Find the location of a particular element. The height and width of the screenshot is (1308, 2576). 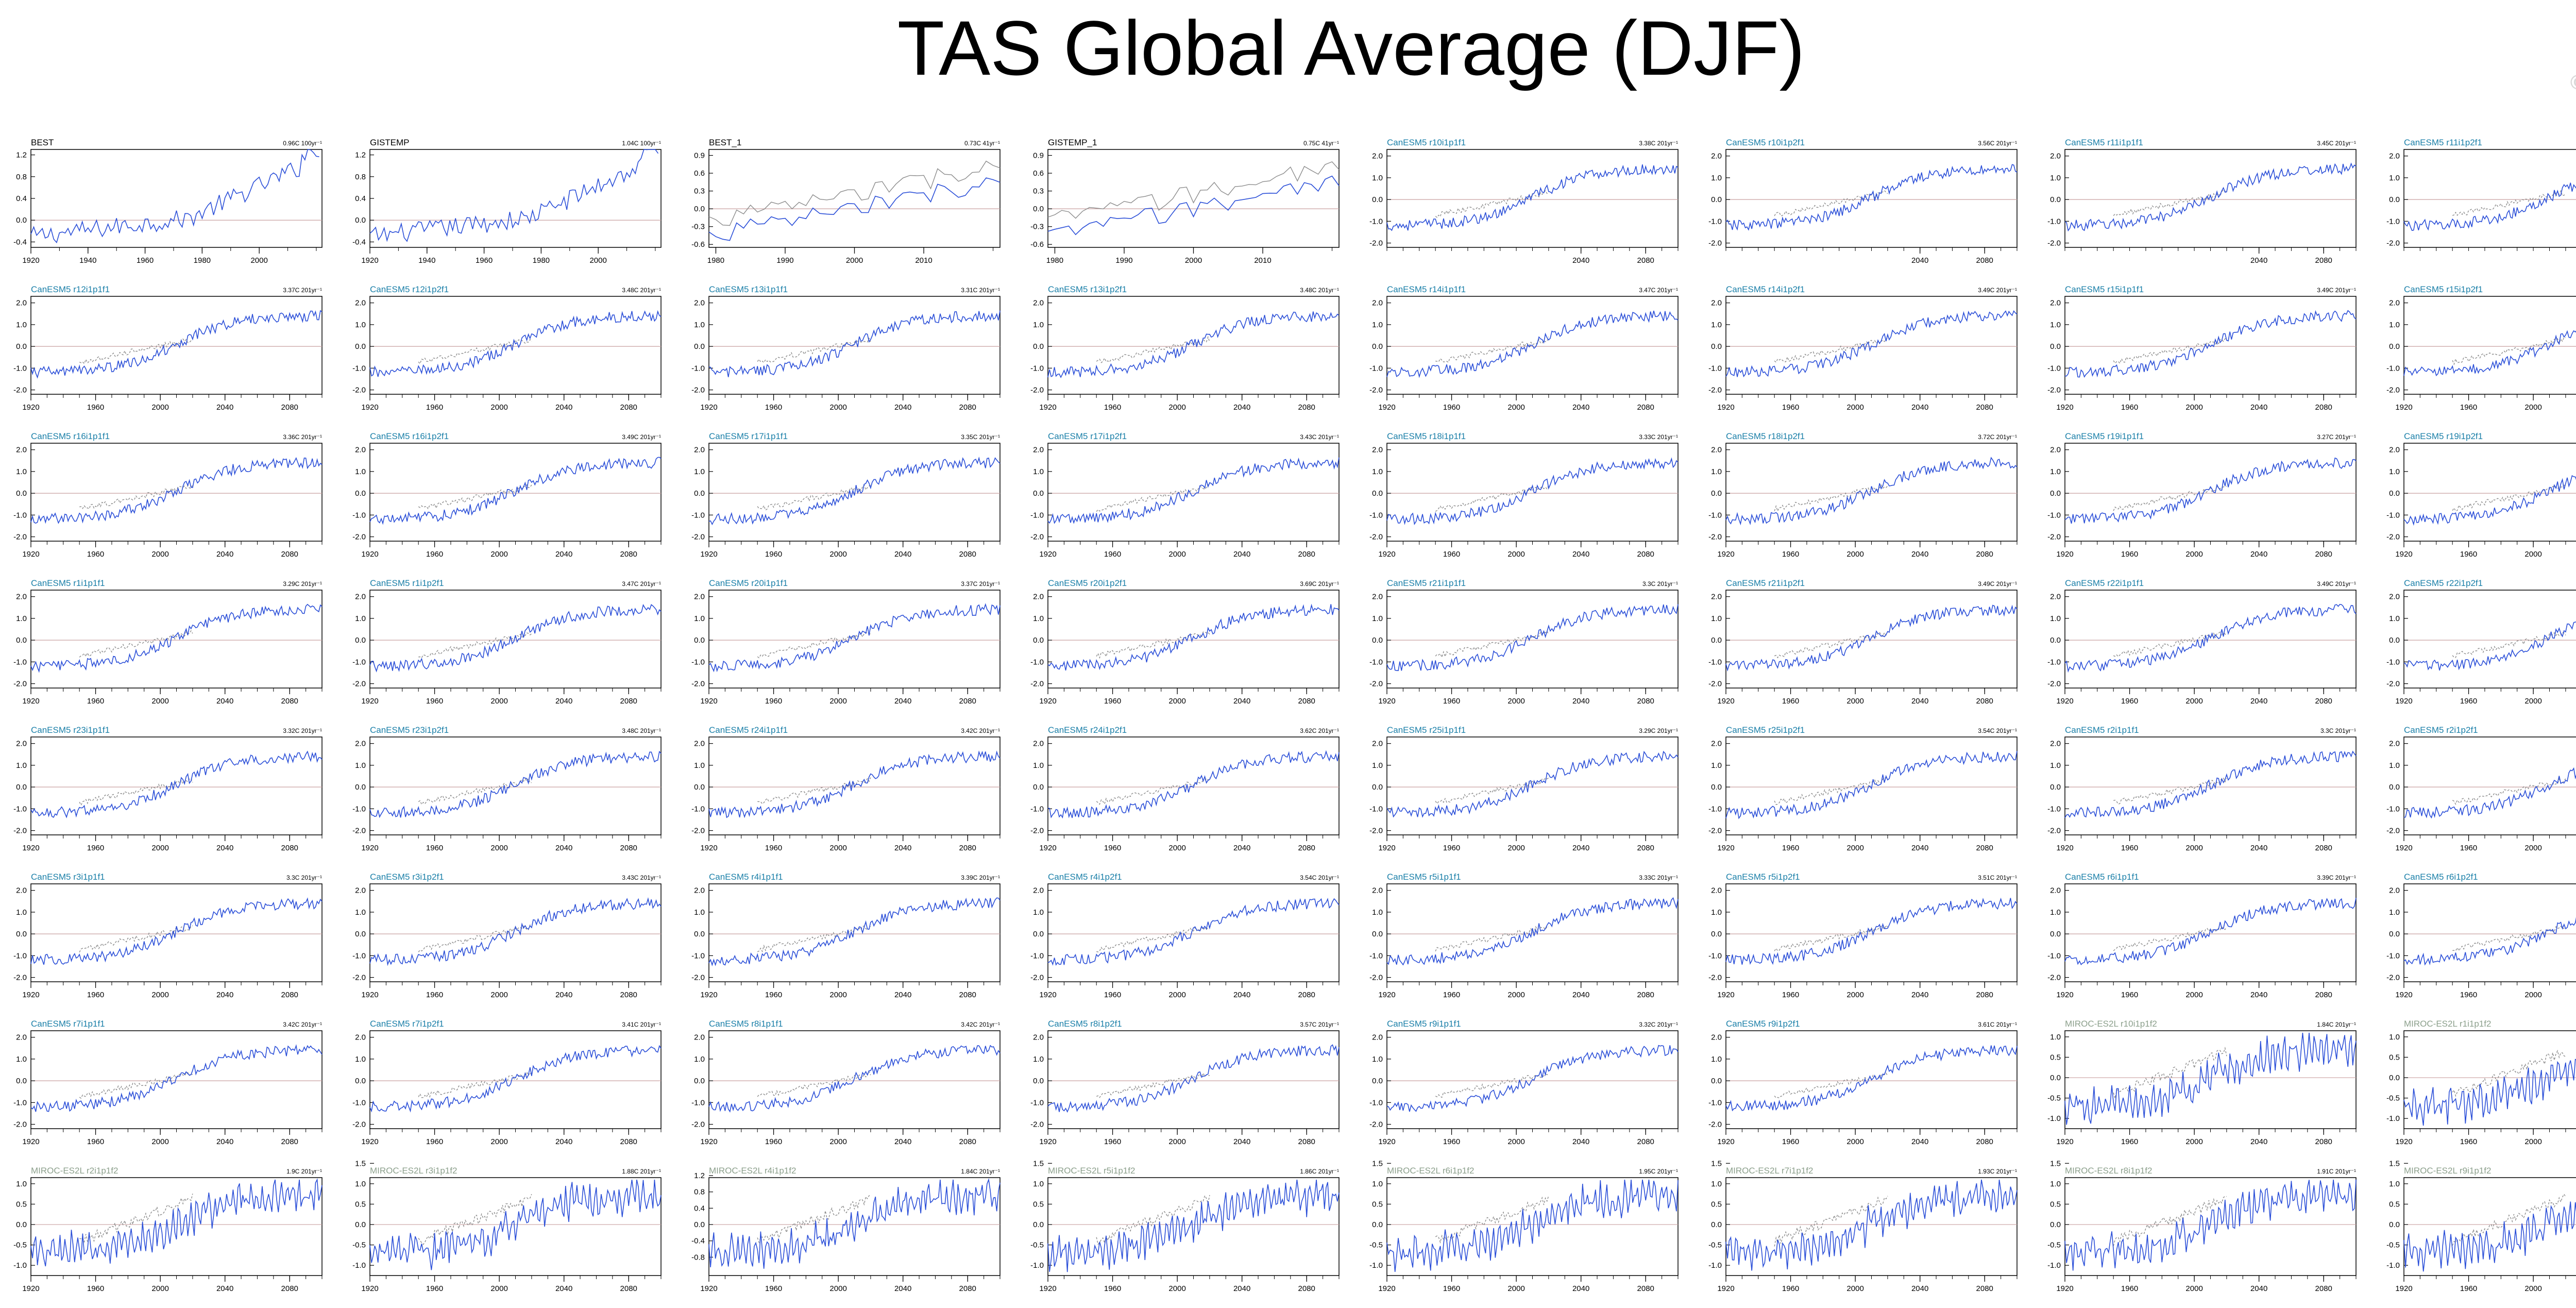

x-tick-label: 2010 is located at coordinates (1262, 260).